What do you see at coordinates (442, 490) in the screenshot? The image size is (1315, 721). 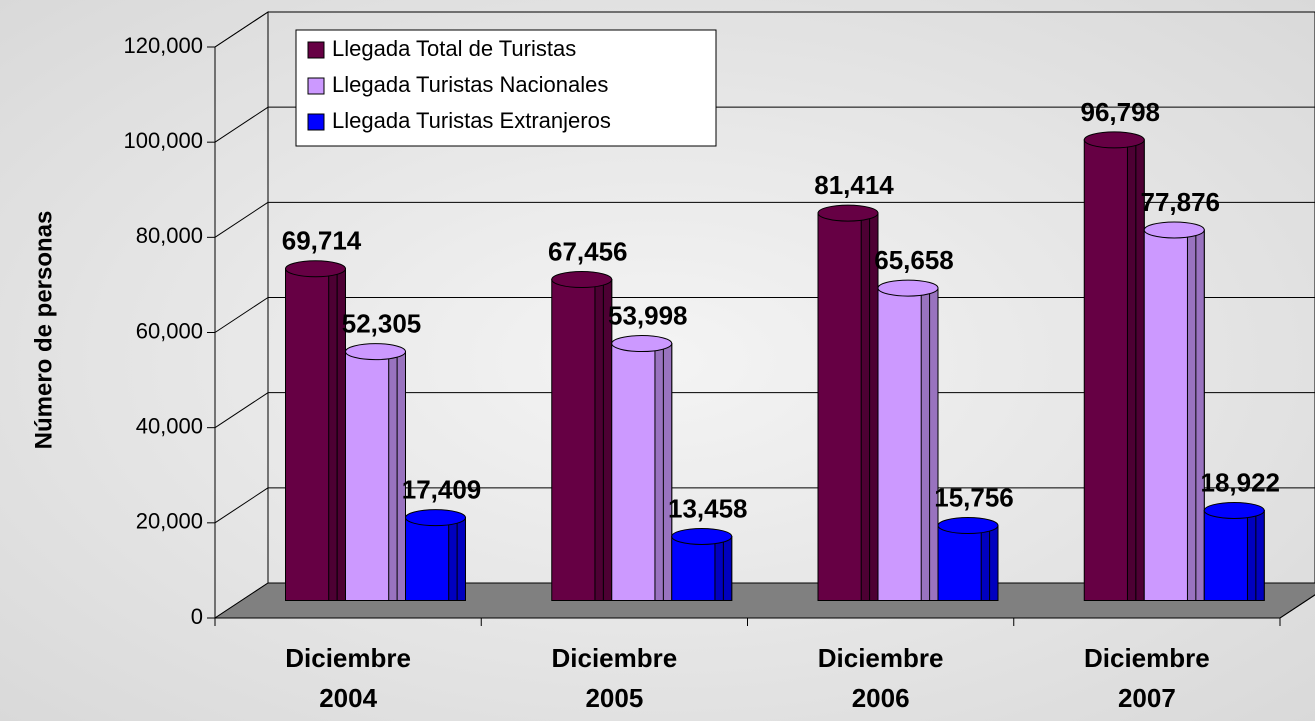 I see `value-label: 17,409` at bounding box center [442, 490].